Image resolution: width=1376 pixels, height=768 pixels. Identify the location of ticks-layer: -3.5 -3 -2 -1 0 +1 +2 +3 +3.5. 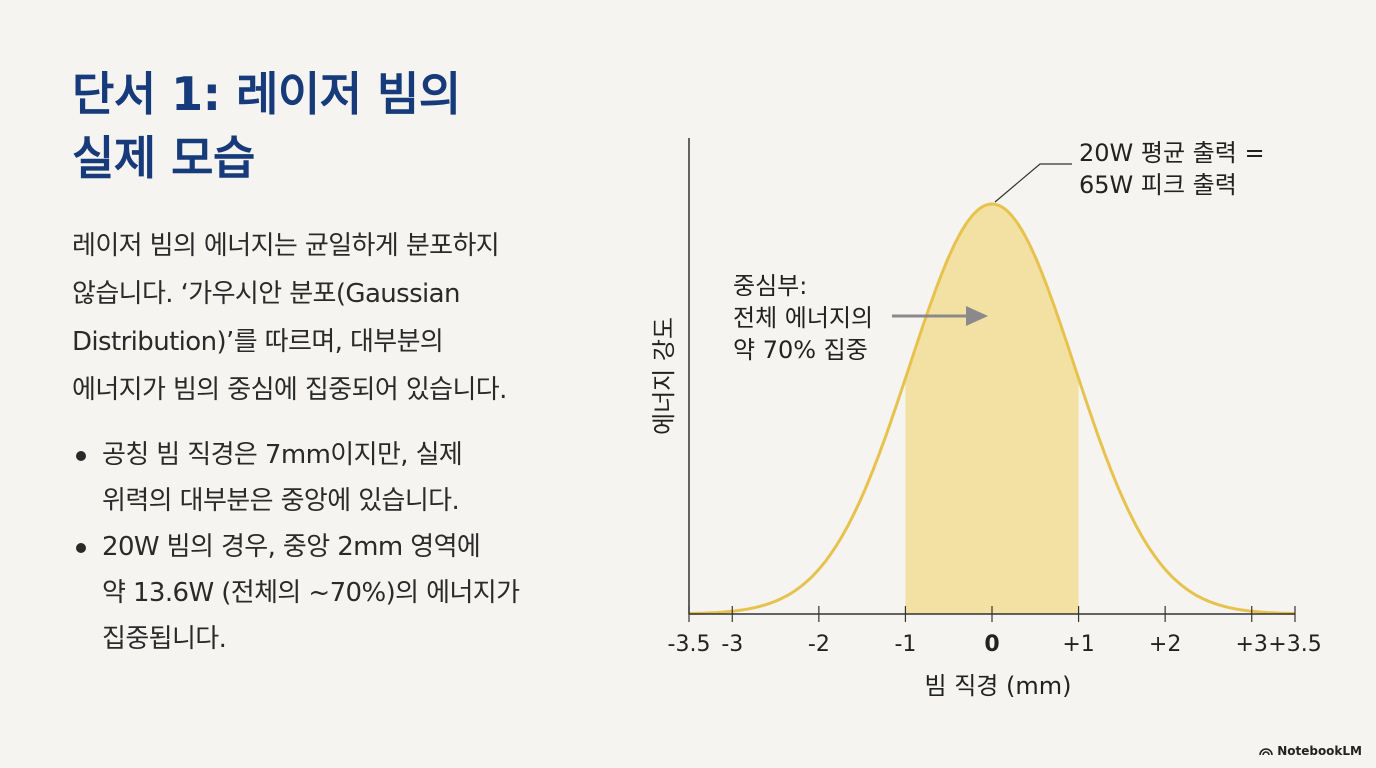
(995, 631).